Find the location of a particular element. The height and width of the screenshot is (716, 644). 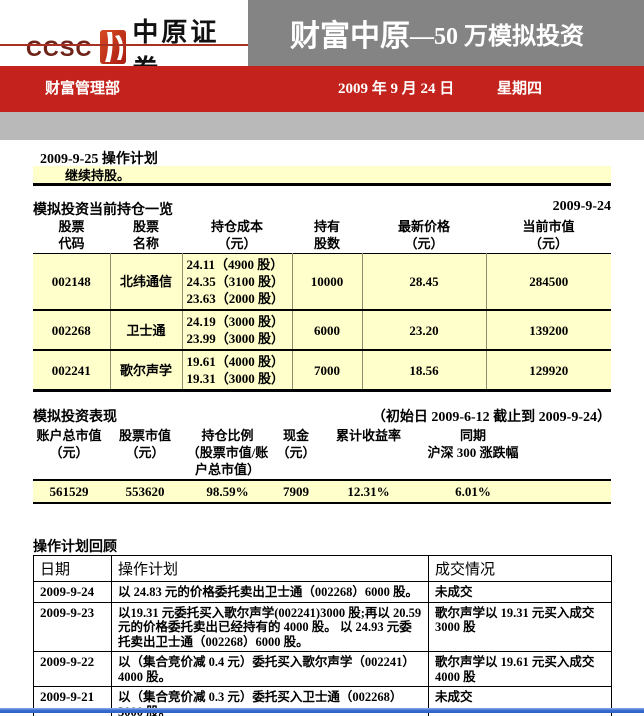

stock-code: 002241 is located at coordinates (71, 370).